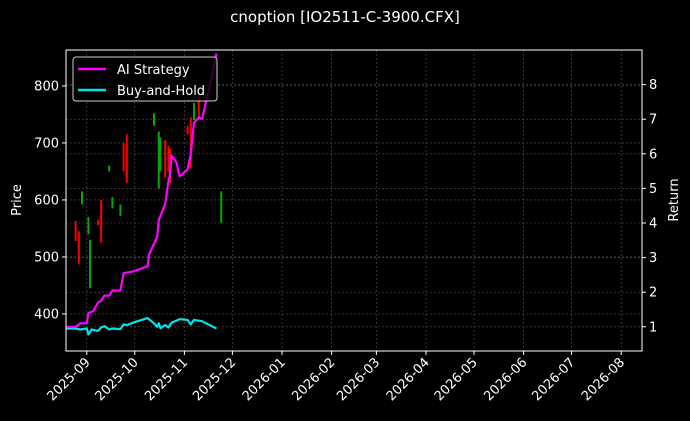 The height and width of the screenshot is (421, 690). What do you see at coordinates (46, 200) in the screenshot?
I see `left-tick-label: 600` at bounding box center [46, 200].